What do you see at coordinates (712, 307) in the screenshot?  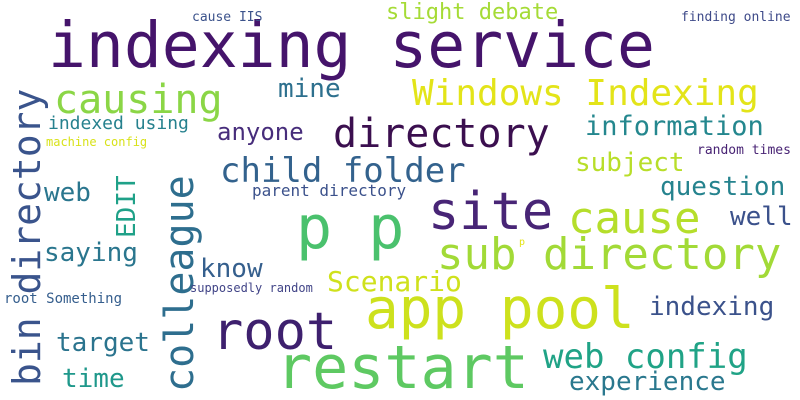 I see `word-indexing: indexing` at bounding box center [712, 307].